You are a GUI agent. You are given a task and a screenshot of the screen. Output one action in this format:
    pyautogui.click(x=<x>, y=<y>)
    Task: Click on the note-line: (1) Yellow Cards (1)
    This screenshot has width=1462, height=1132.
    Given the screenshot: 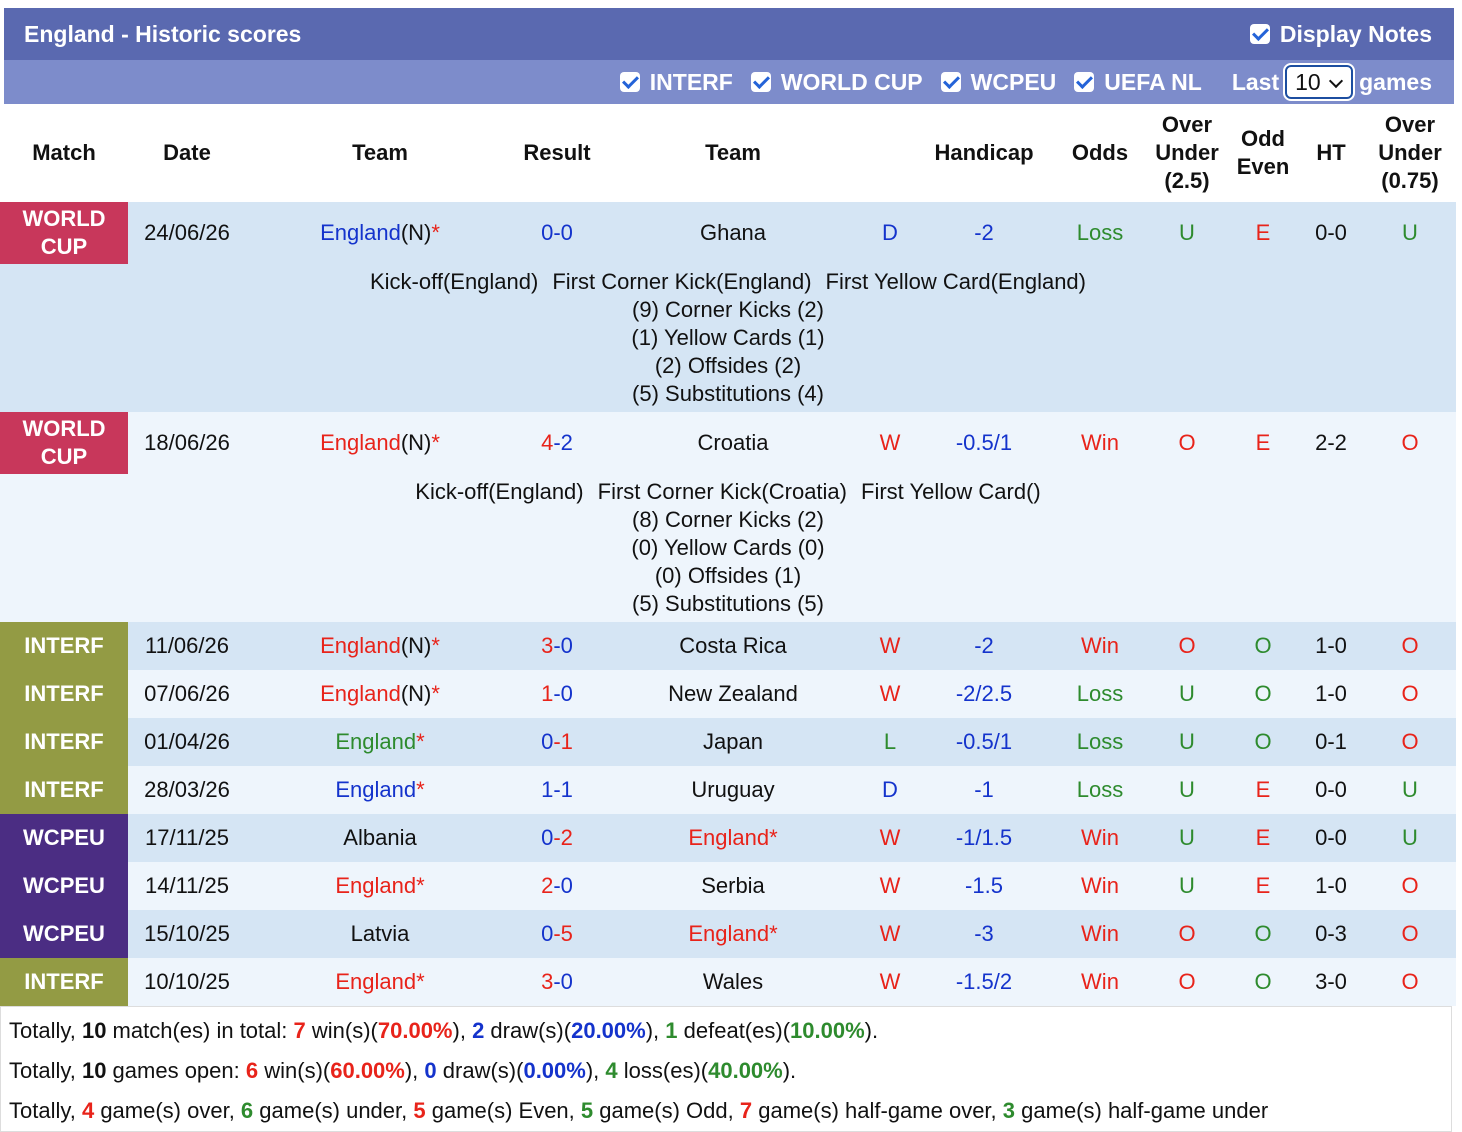 What is the action you would take?
    pyautogui.click(x=728, y=337)
    